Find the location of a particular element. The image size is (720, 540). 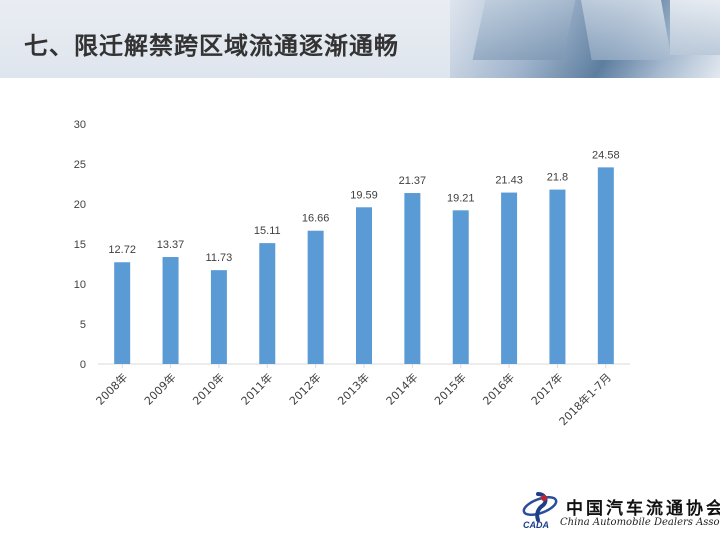

y-tick-label: 25 is located at coordinates (80, 165).